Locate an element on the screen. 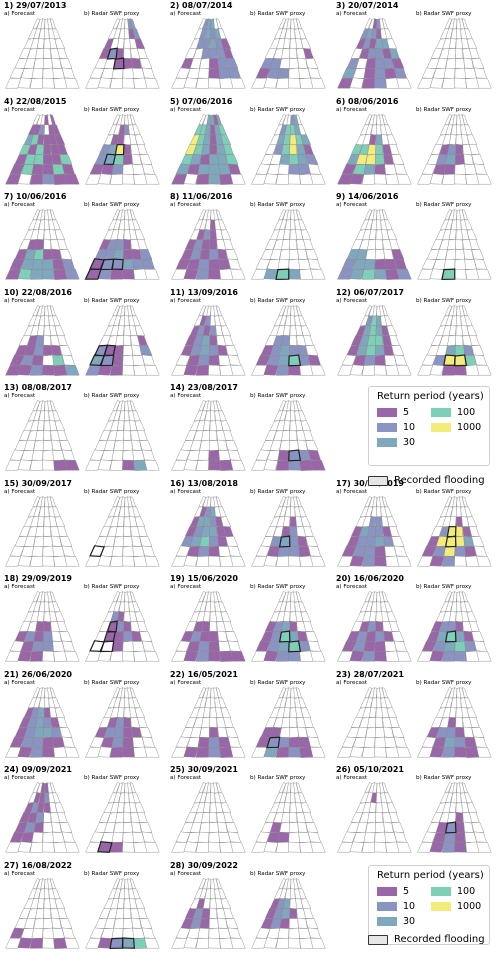 This screenshot has width=500, height=957. event-title: 8) 11/06/2016 is located at coordinates (201, 196).